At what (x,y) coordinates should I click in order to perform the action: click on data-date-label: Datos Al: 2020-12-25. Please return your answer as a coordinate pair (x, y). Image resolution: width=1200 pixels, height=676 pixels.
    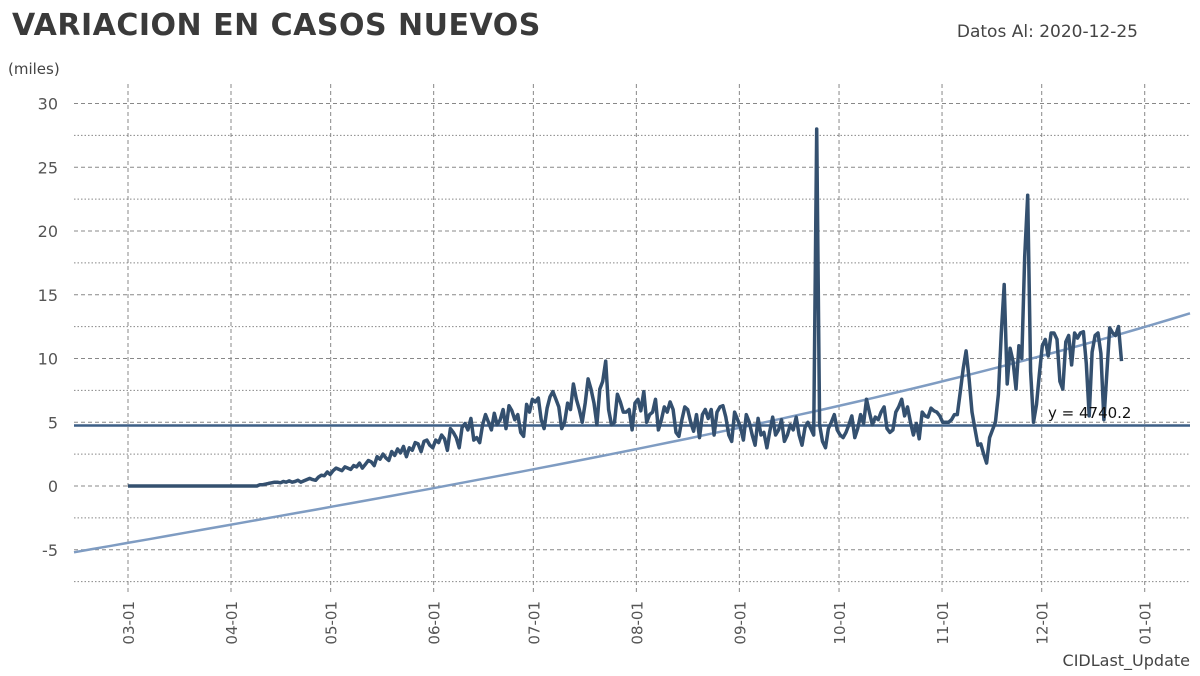
    Looking at the image, I should click on (1047, 32).